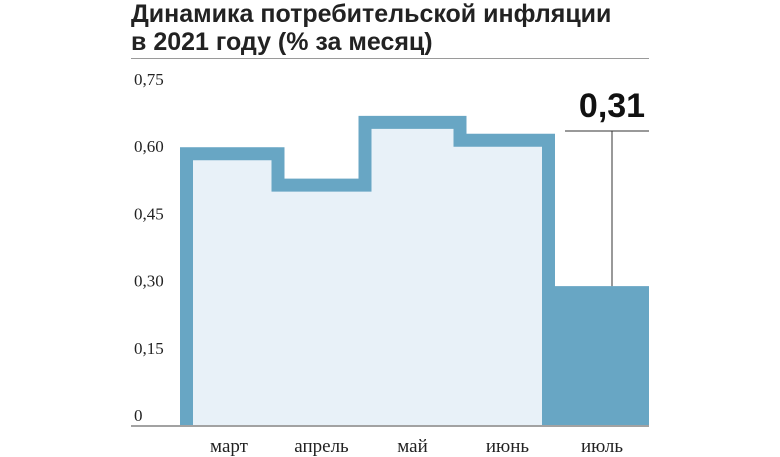 This screenshot has height=457, width=780. Describe the element at coordinates (412, 446) in the screenshot. I see `x-tick-label: май` at that location.